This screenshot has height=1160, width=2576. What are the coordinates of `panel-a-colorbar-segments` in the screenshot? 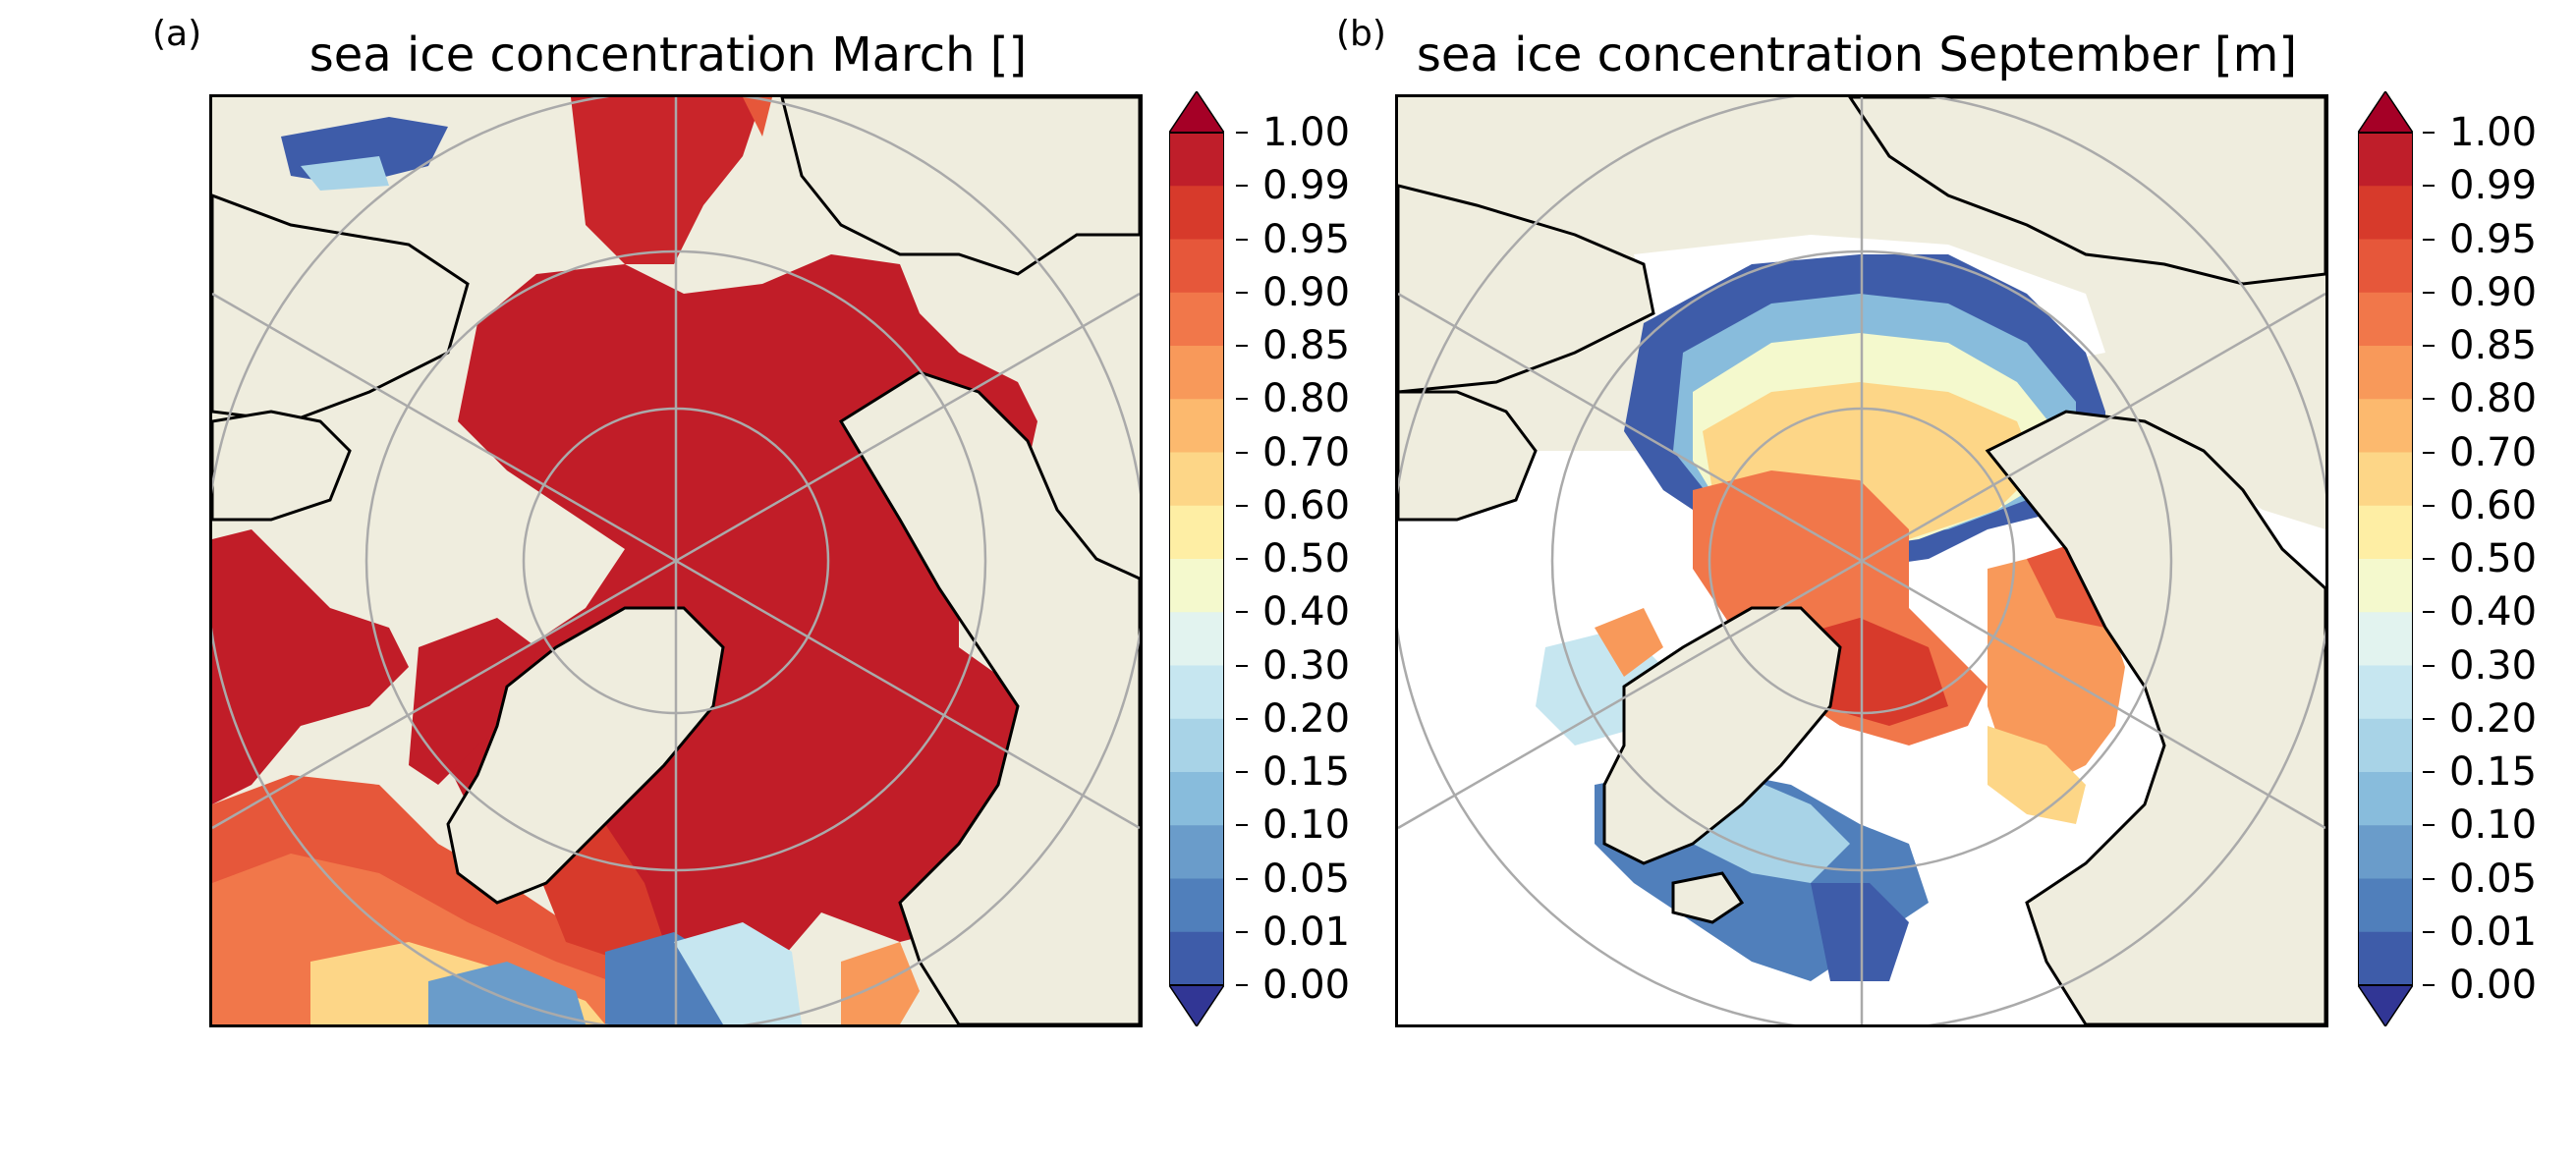 It's located at (1196, 559).